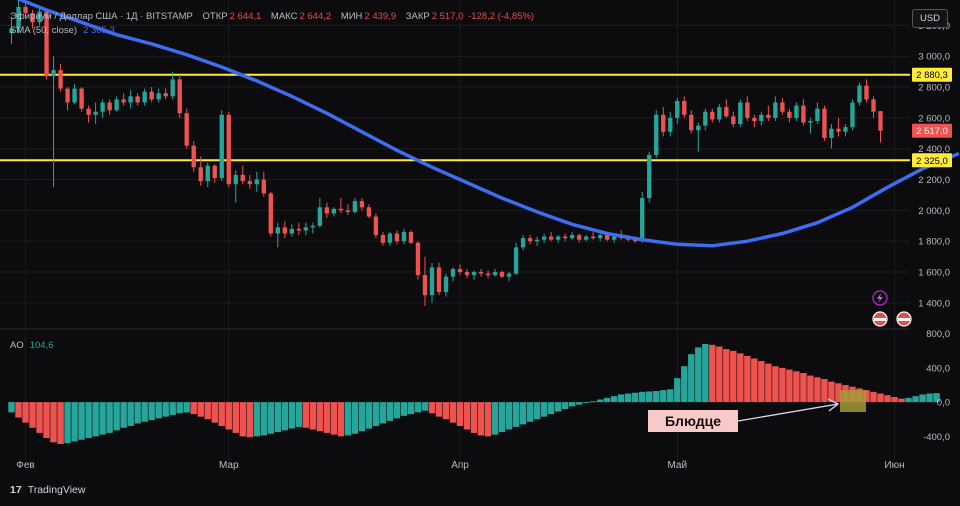  I want to click on tradingview-branding: 17 TradingView, so click(47, 490).